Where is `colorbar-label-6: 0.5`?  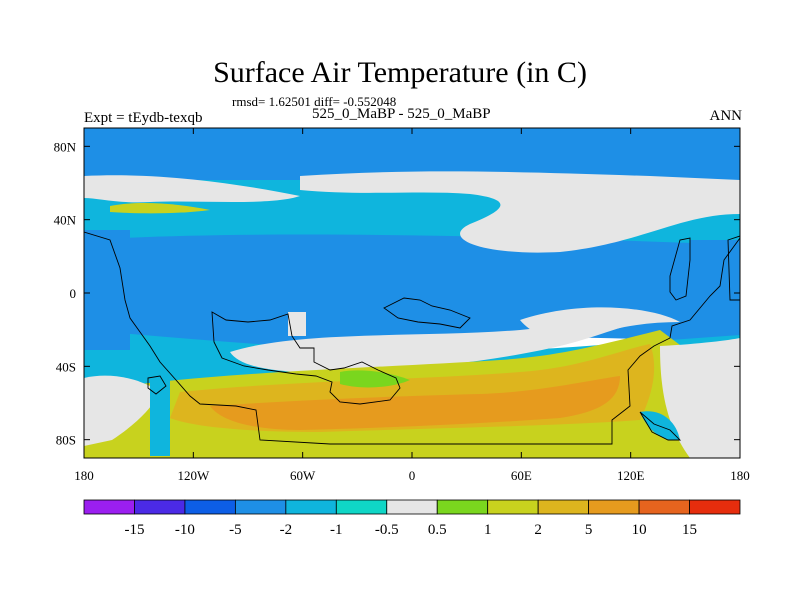
colorbar-label-6: 0.5 is located at coordinates (437, 530).